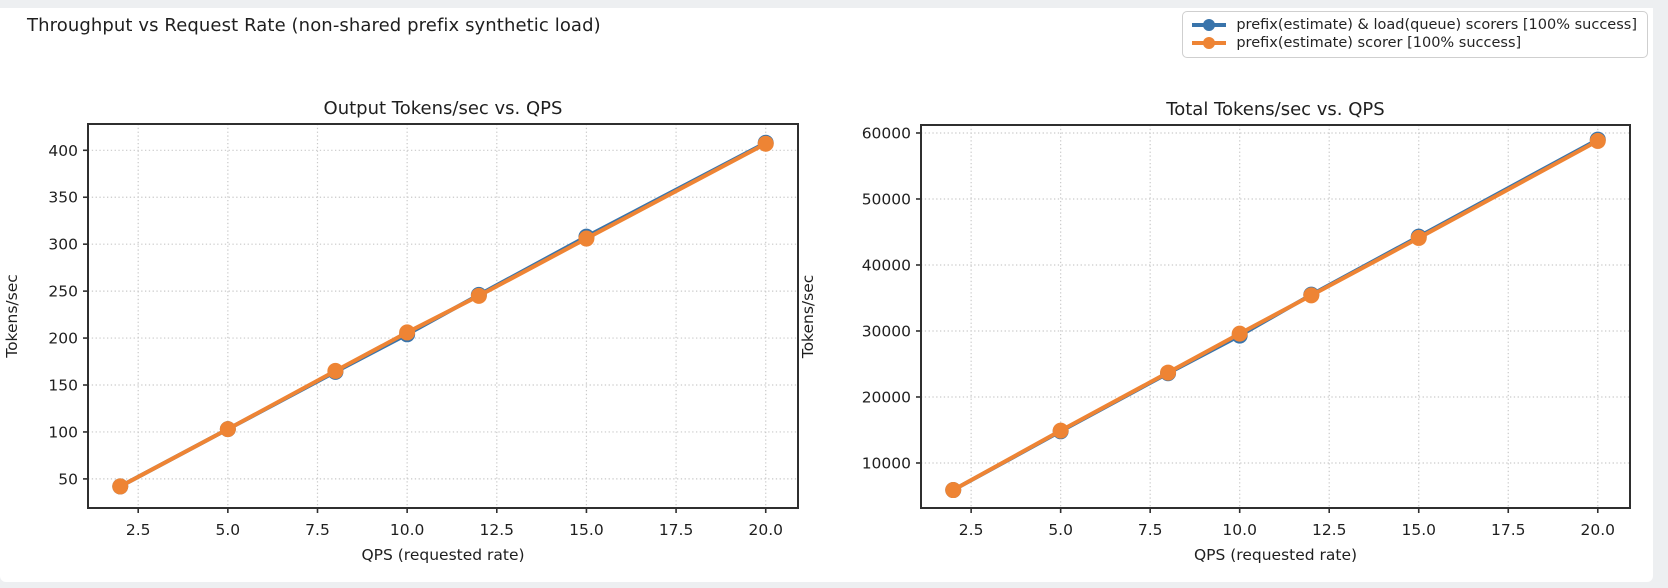  Describe the element at coordinates (443, 108) in the screenshot. I see `chart-title: Output Tokens/sec vs. QPS` at that location.